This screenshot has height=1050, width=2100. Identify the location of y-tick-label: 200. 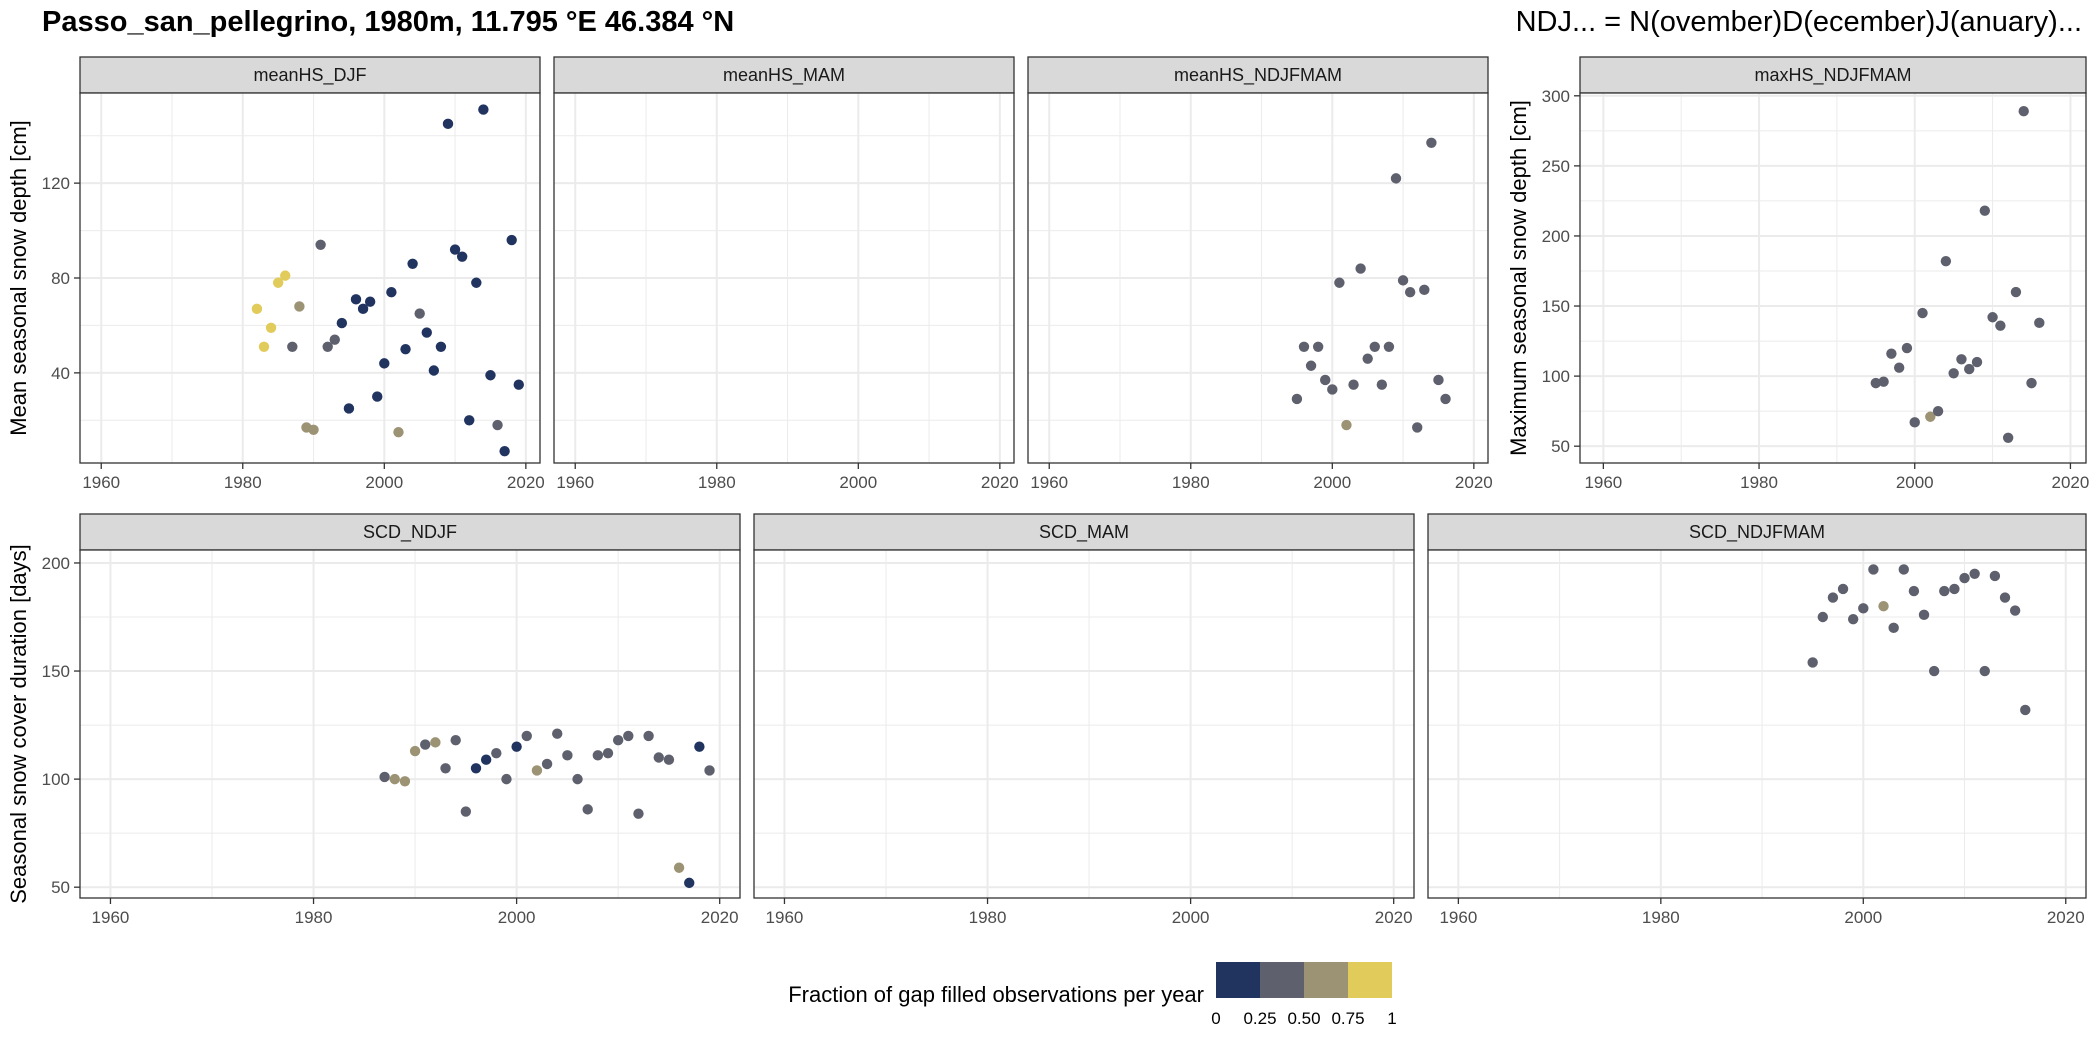
(1556, 236).